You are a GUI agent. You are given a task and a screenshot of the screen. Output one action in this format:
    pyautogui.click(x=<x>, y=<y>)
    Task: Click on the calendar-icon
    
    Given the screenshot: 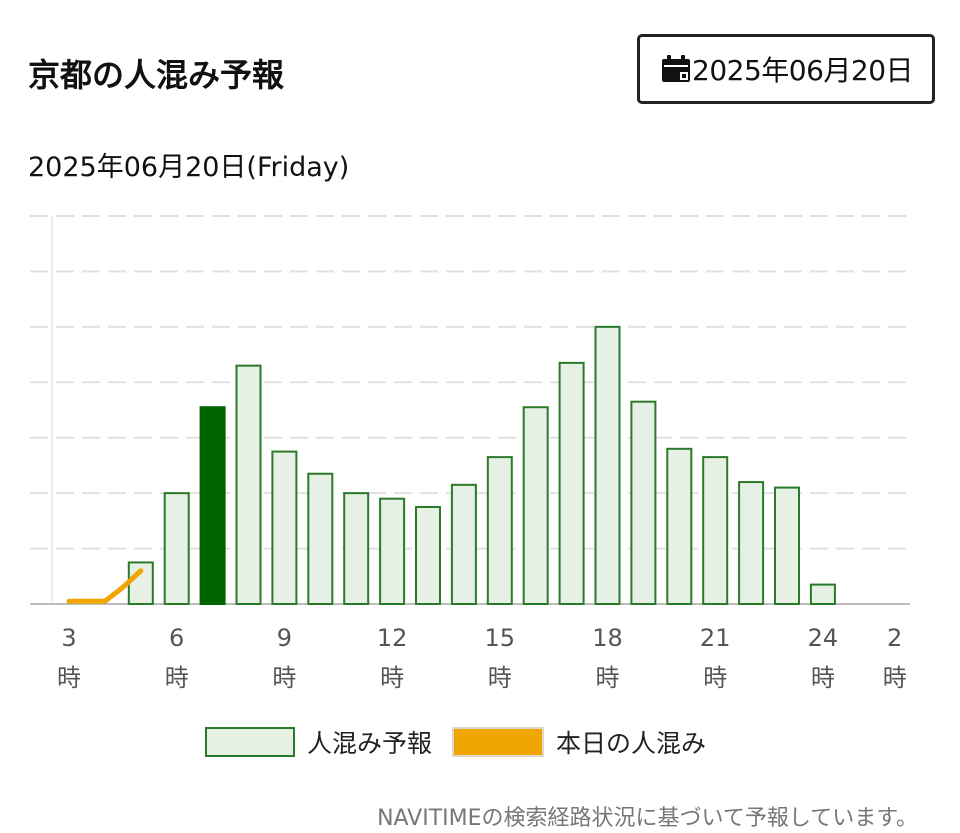 What is the action you would take?
    pyautogui.click(x=676, y=68)
    